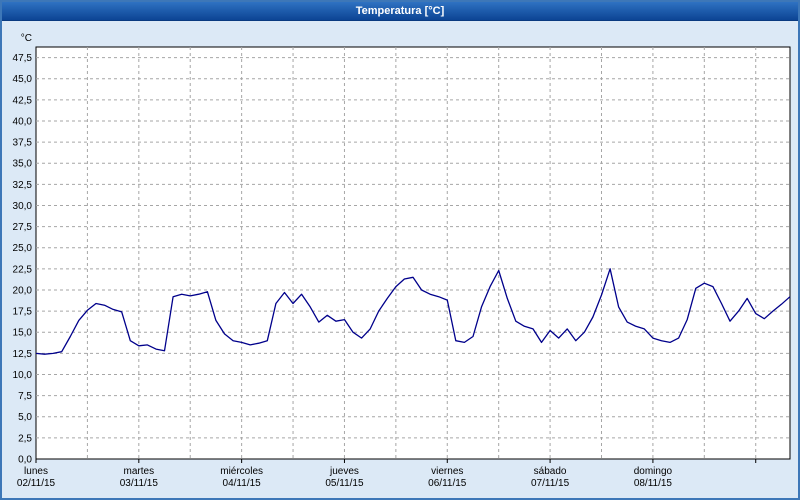 This screenshot has width=800, height=500. Describe the element at coordinates (23, 79) in the screenshot. I see `svg-text: 45,0` at that location.